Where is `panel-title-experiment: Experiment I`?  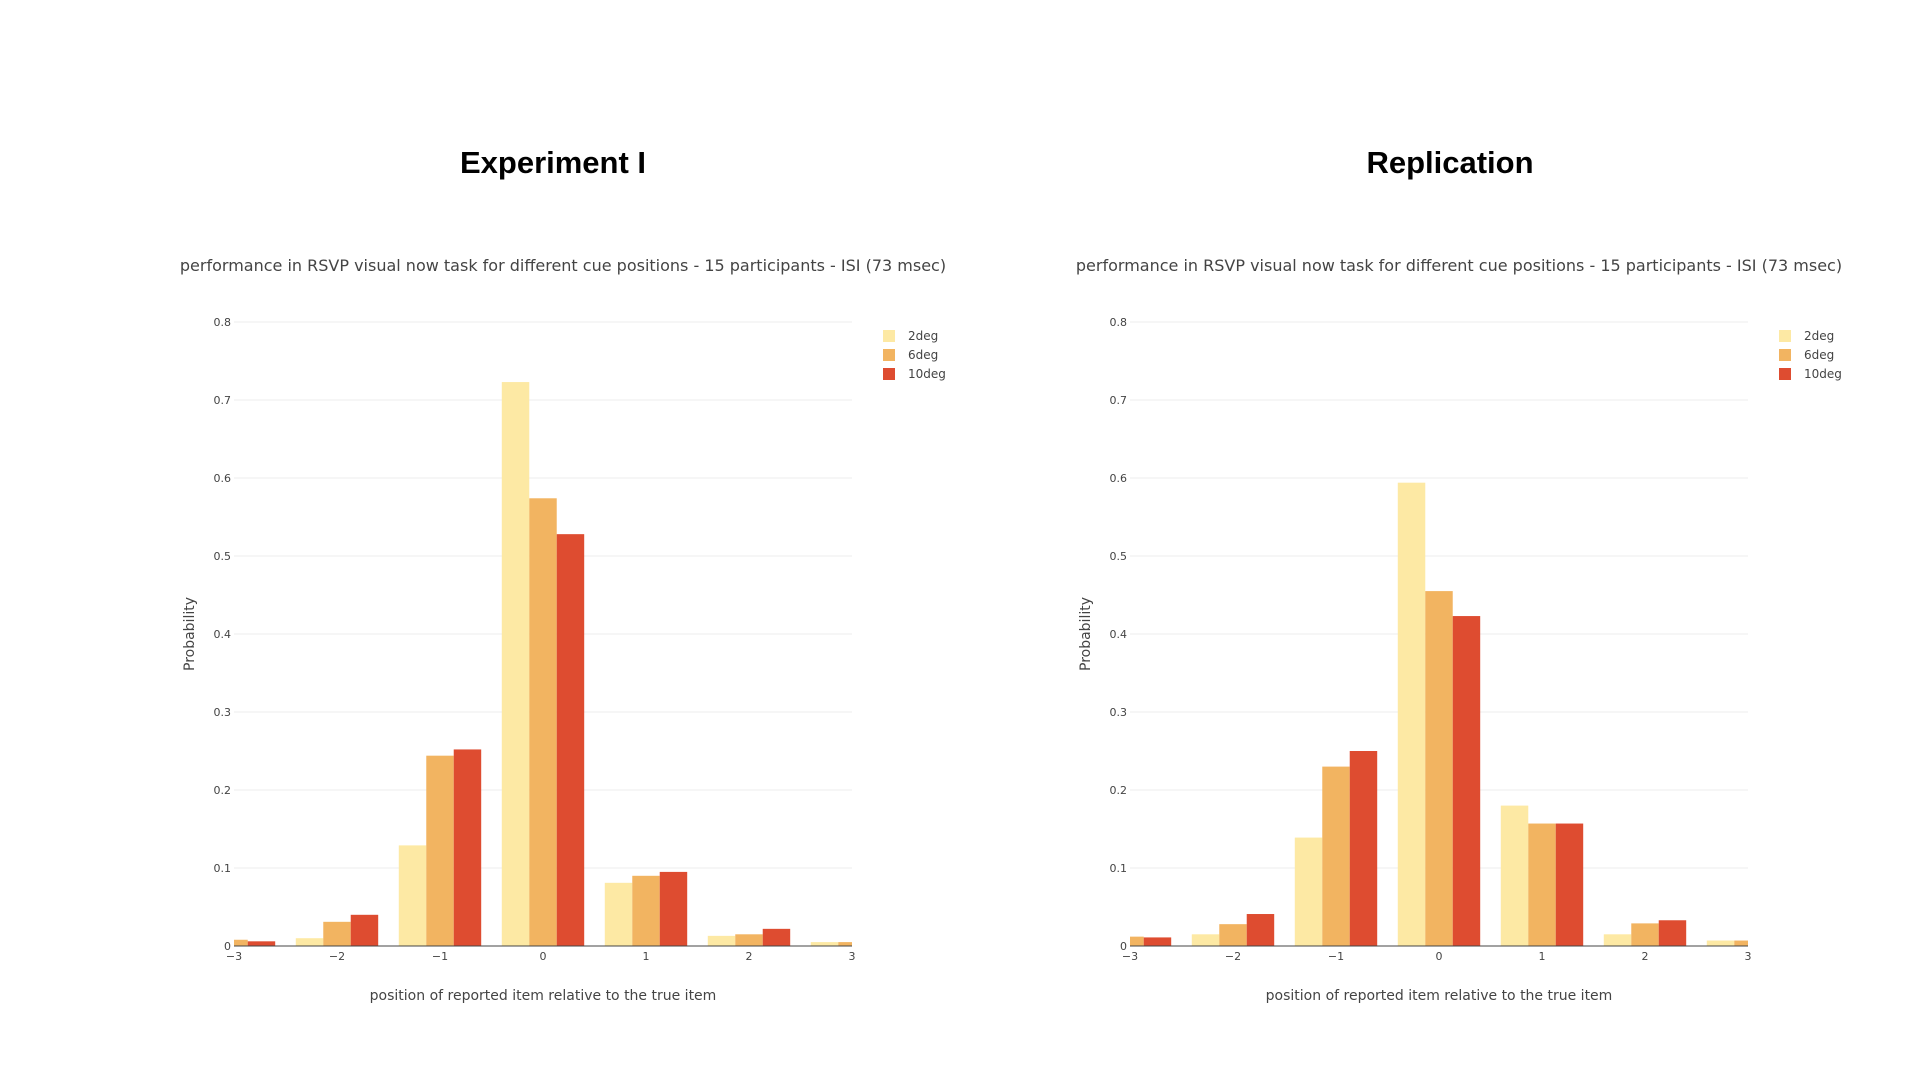
panel-title-experiment: Experiment I is located at coordinates (553, 162).